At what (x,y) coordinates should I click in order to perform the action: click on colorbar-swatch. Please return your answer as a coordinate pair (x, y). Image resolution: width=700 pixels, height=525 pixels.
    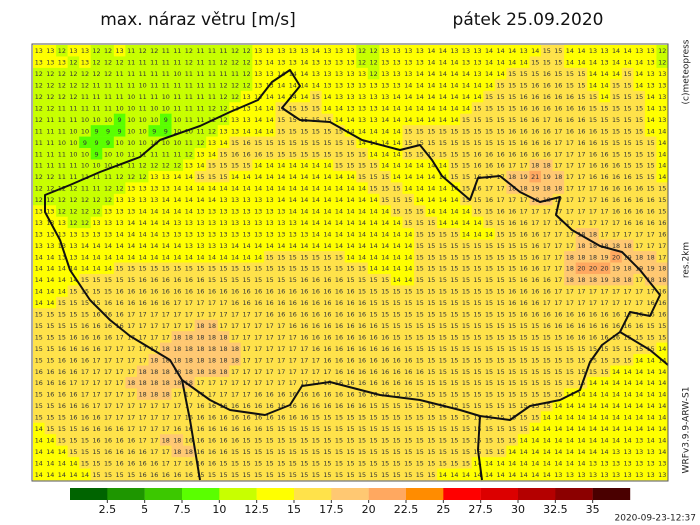
    Looking at the image, I should click on (425, 494).